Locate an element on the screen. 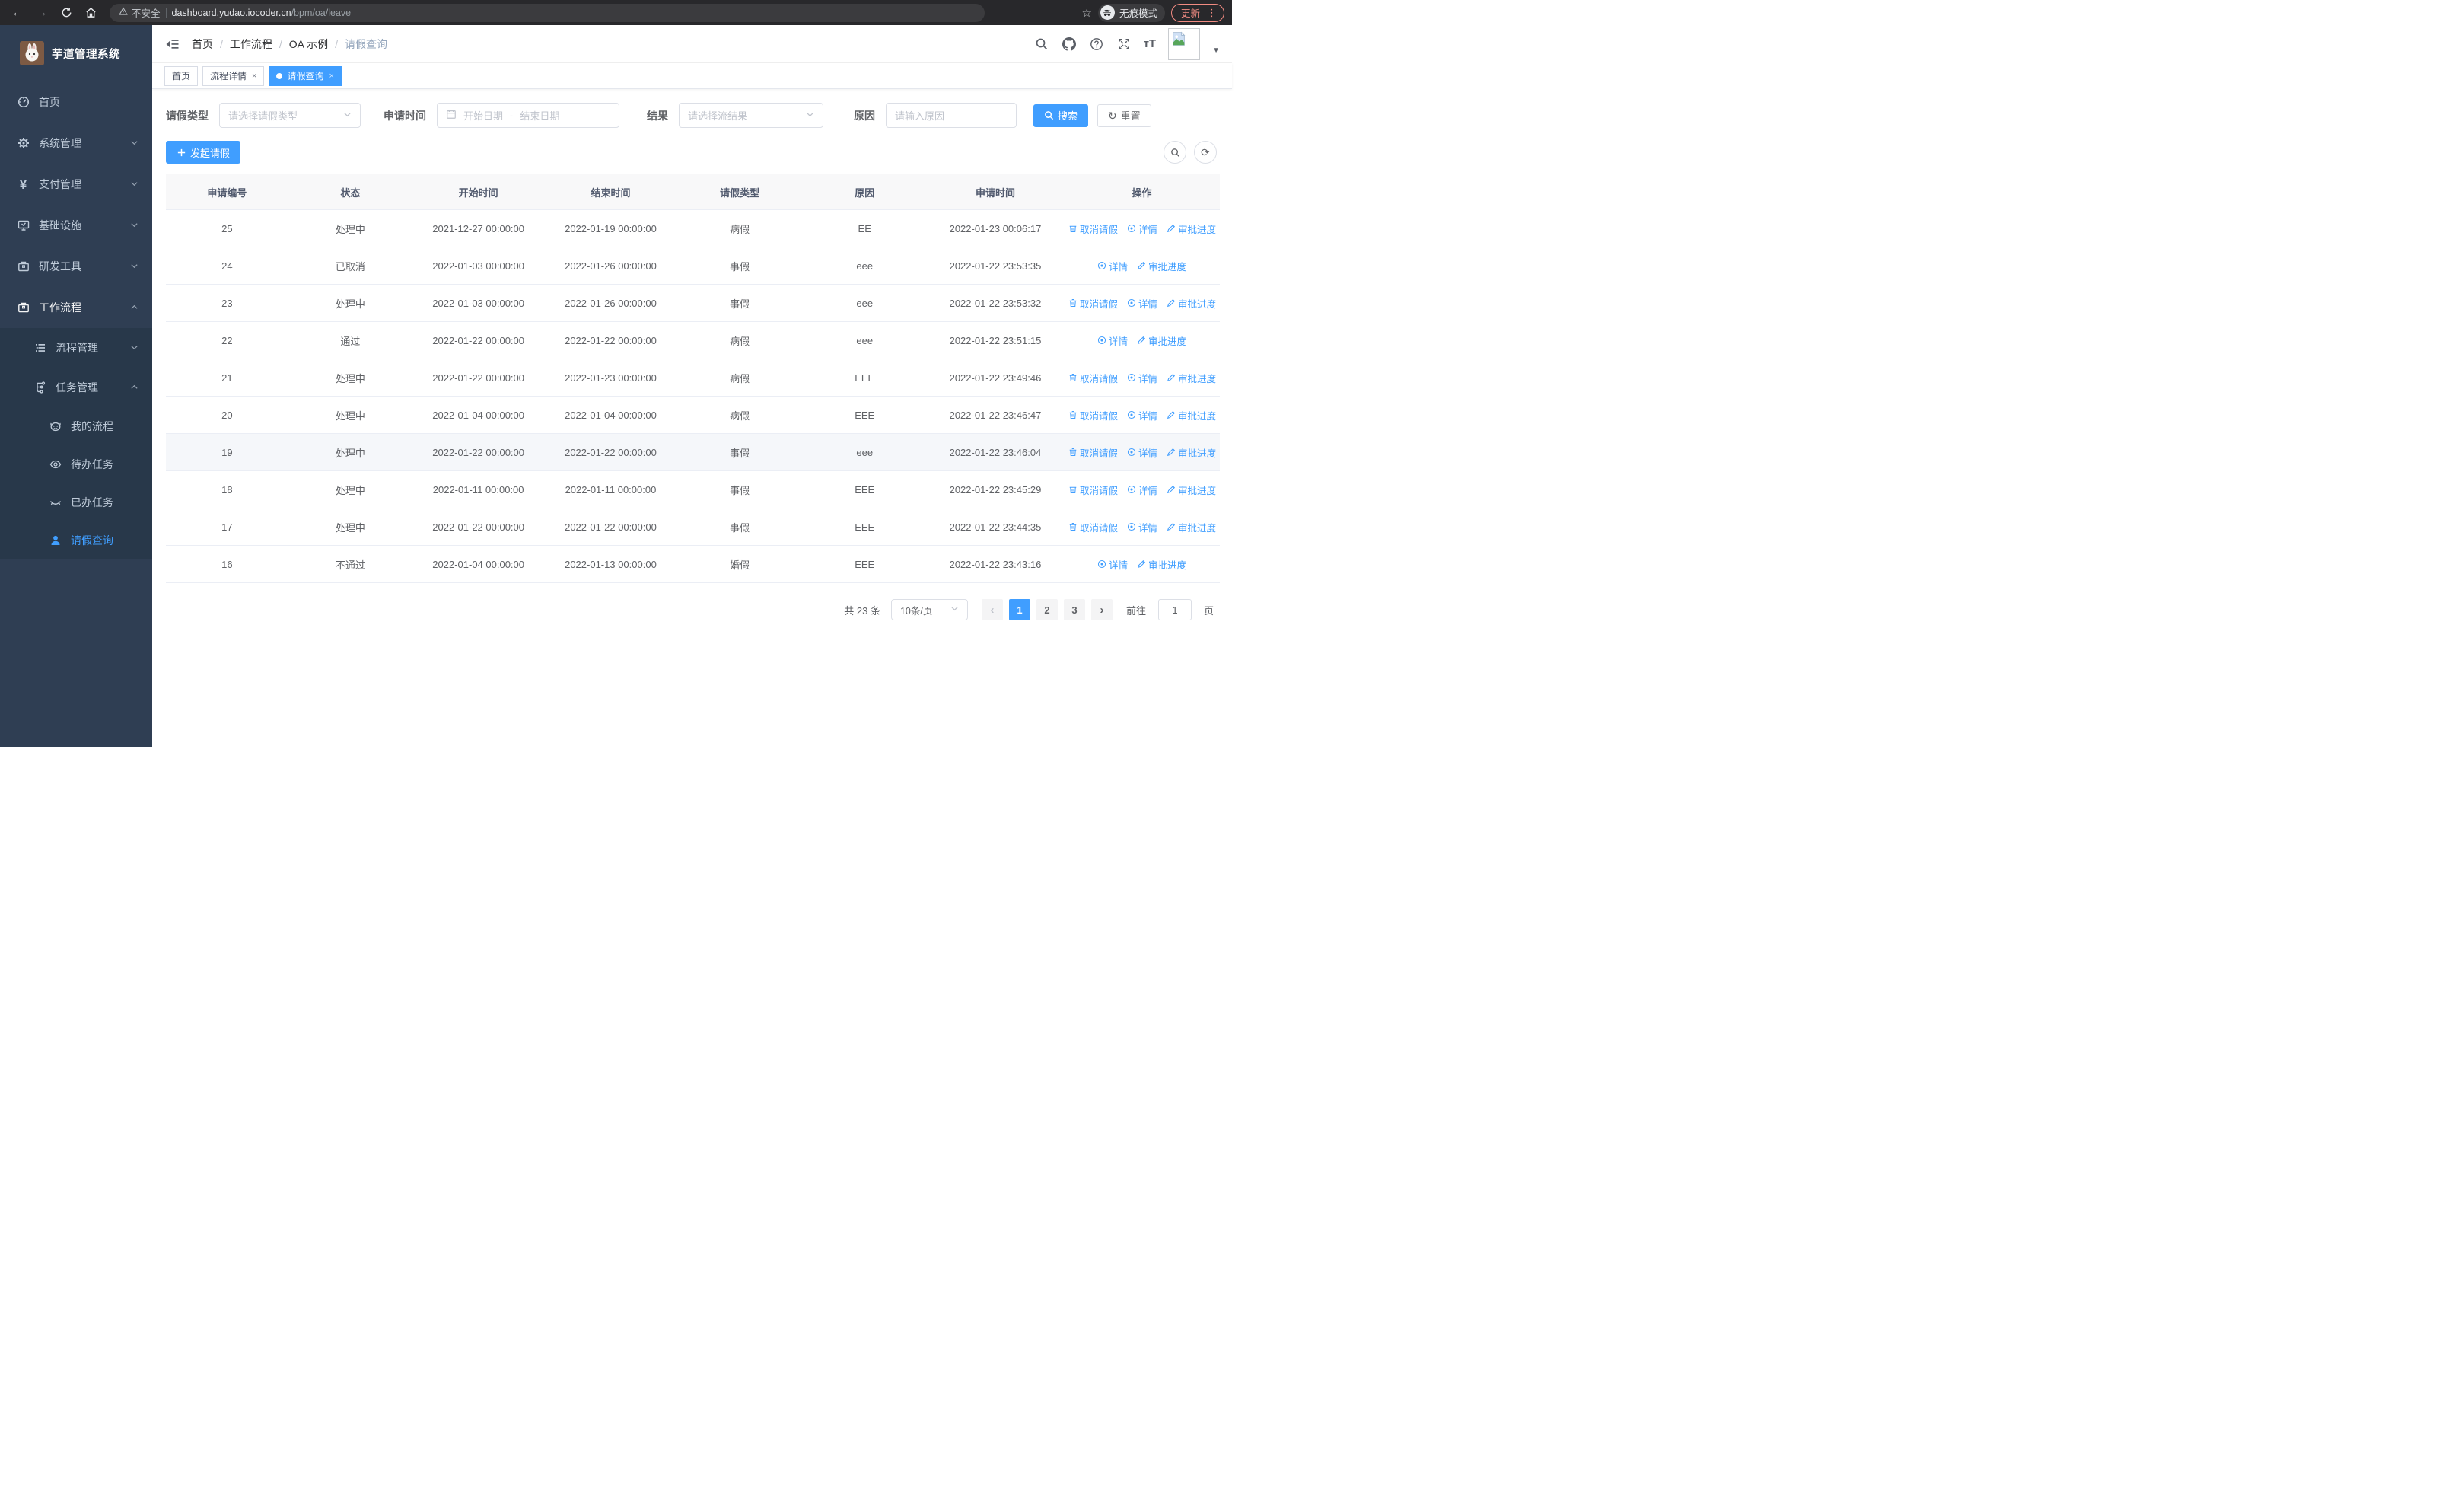 This screenshot has width=2464, height=1495. refresh-table-button: ⟳ is located at coordinates (1205, 152).